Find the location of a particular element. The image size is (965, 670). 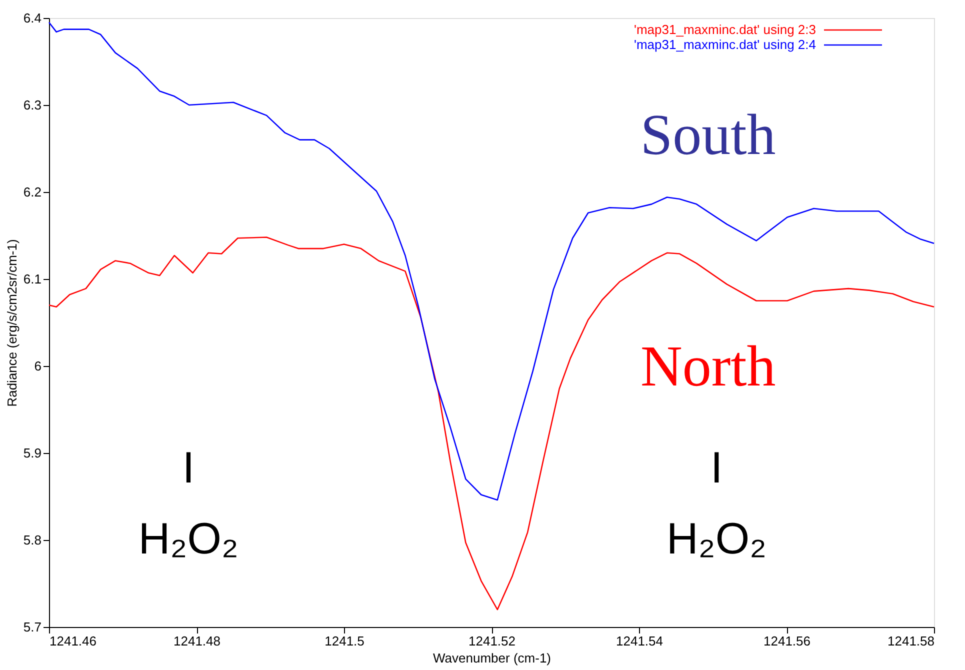

x-tick-label: 1241.54 is located at coordinates (639, 641).